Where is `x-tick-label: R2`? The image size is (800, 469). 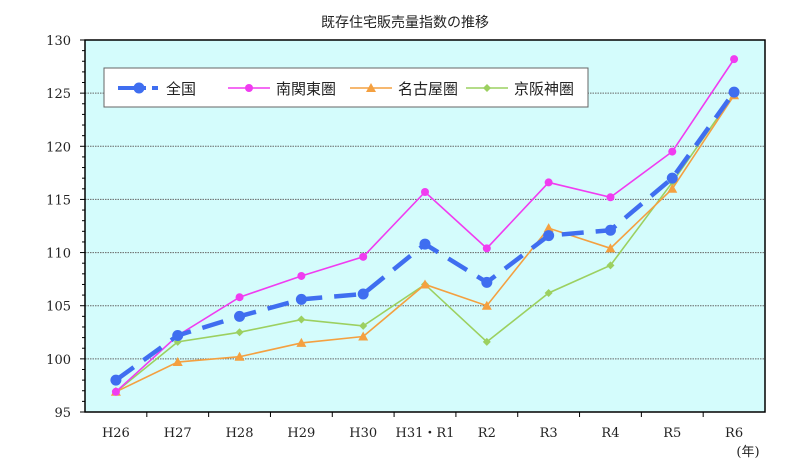 x-tick-label: R2 is located at coordinates (487, 433).